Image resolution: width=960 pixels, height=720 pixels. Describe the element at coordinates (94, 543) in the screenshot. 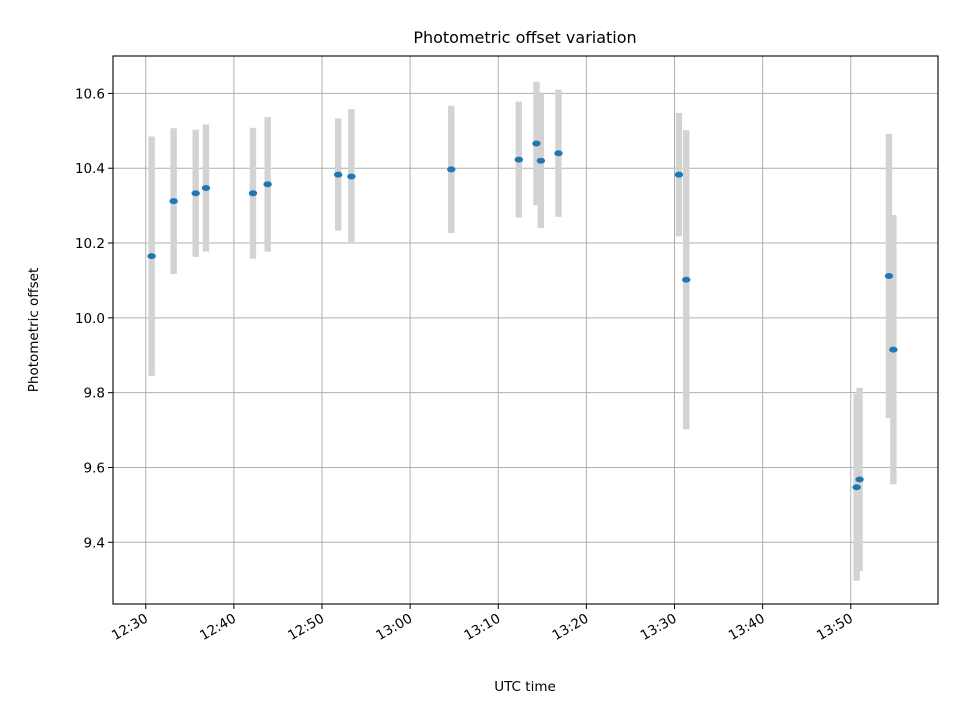

I see `y-tick-label: 9.4` at that location.